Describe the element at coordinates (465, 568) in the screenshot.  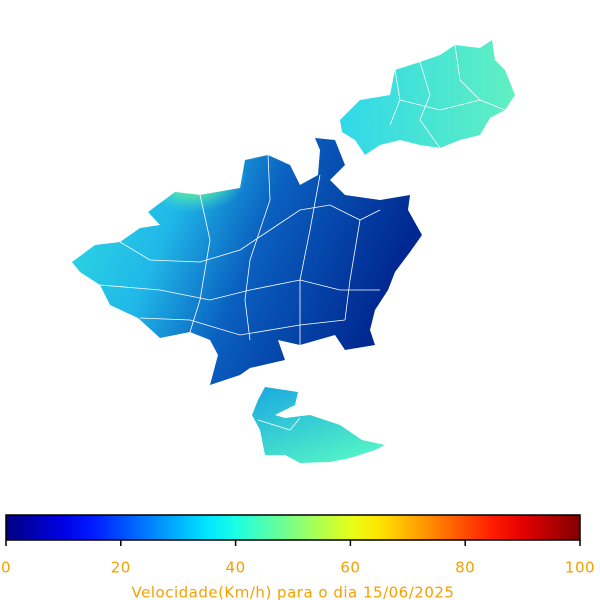
I see `tick-label: 80` at that location.